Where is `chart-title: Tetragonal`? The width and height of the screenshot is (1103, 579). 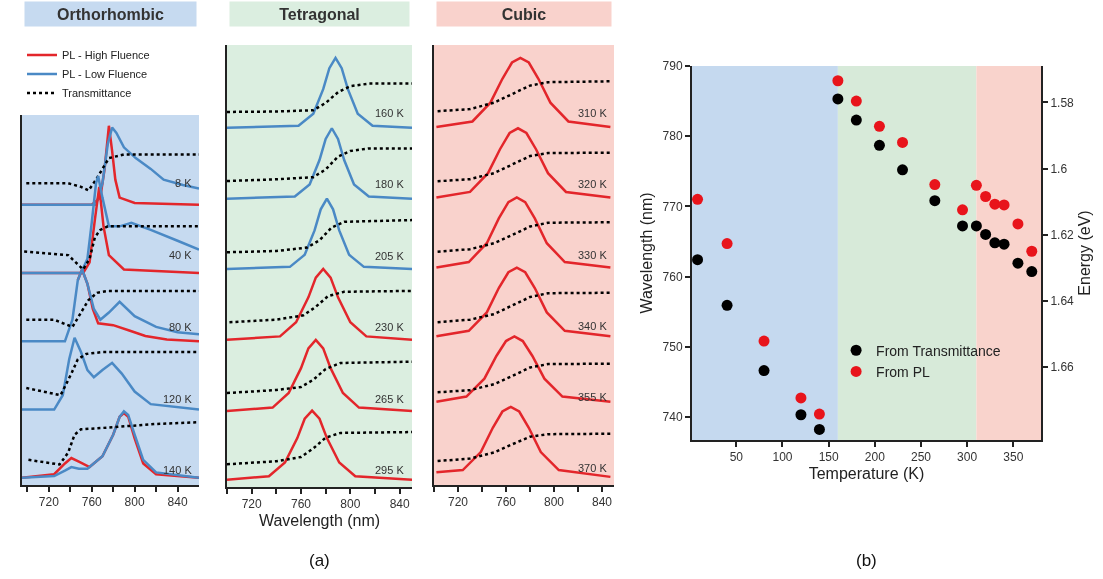
chart-title: Tetragonal is located at coordinates (319, 14).